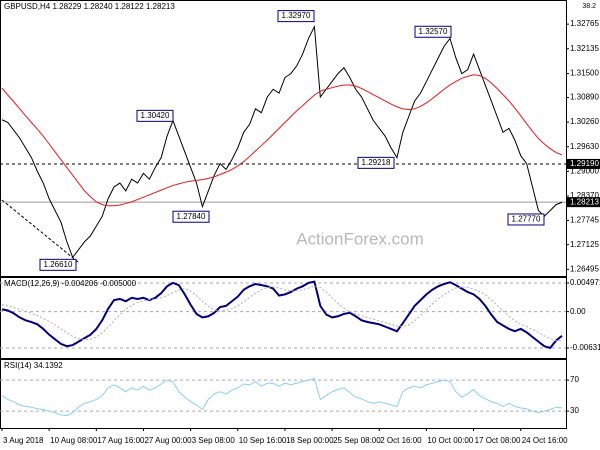 This screenshot has height=450, width=600. Describe the element at coordinates (584, 97) in the screenshot. I see `y-tick-label: 1.30890` at that location.